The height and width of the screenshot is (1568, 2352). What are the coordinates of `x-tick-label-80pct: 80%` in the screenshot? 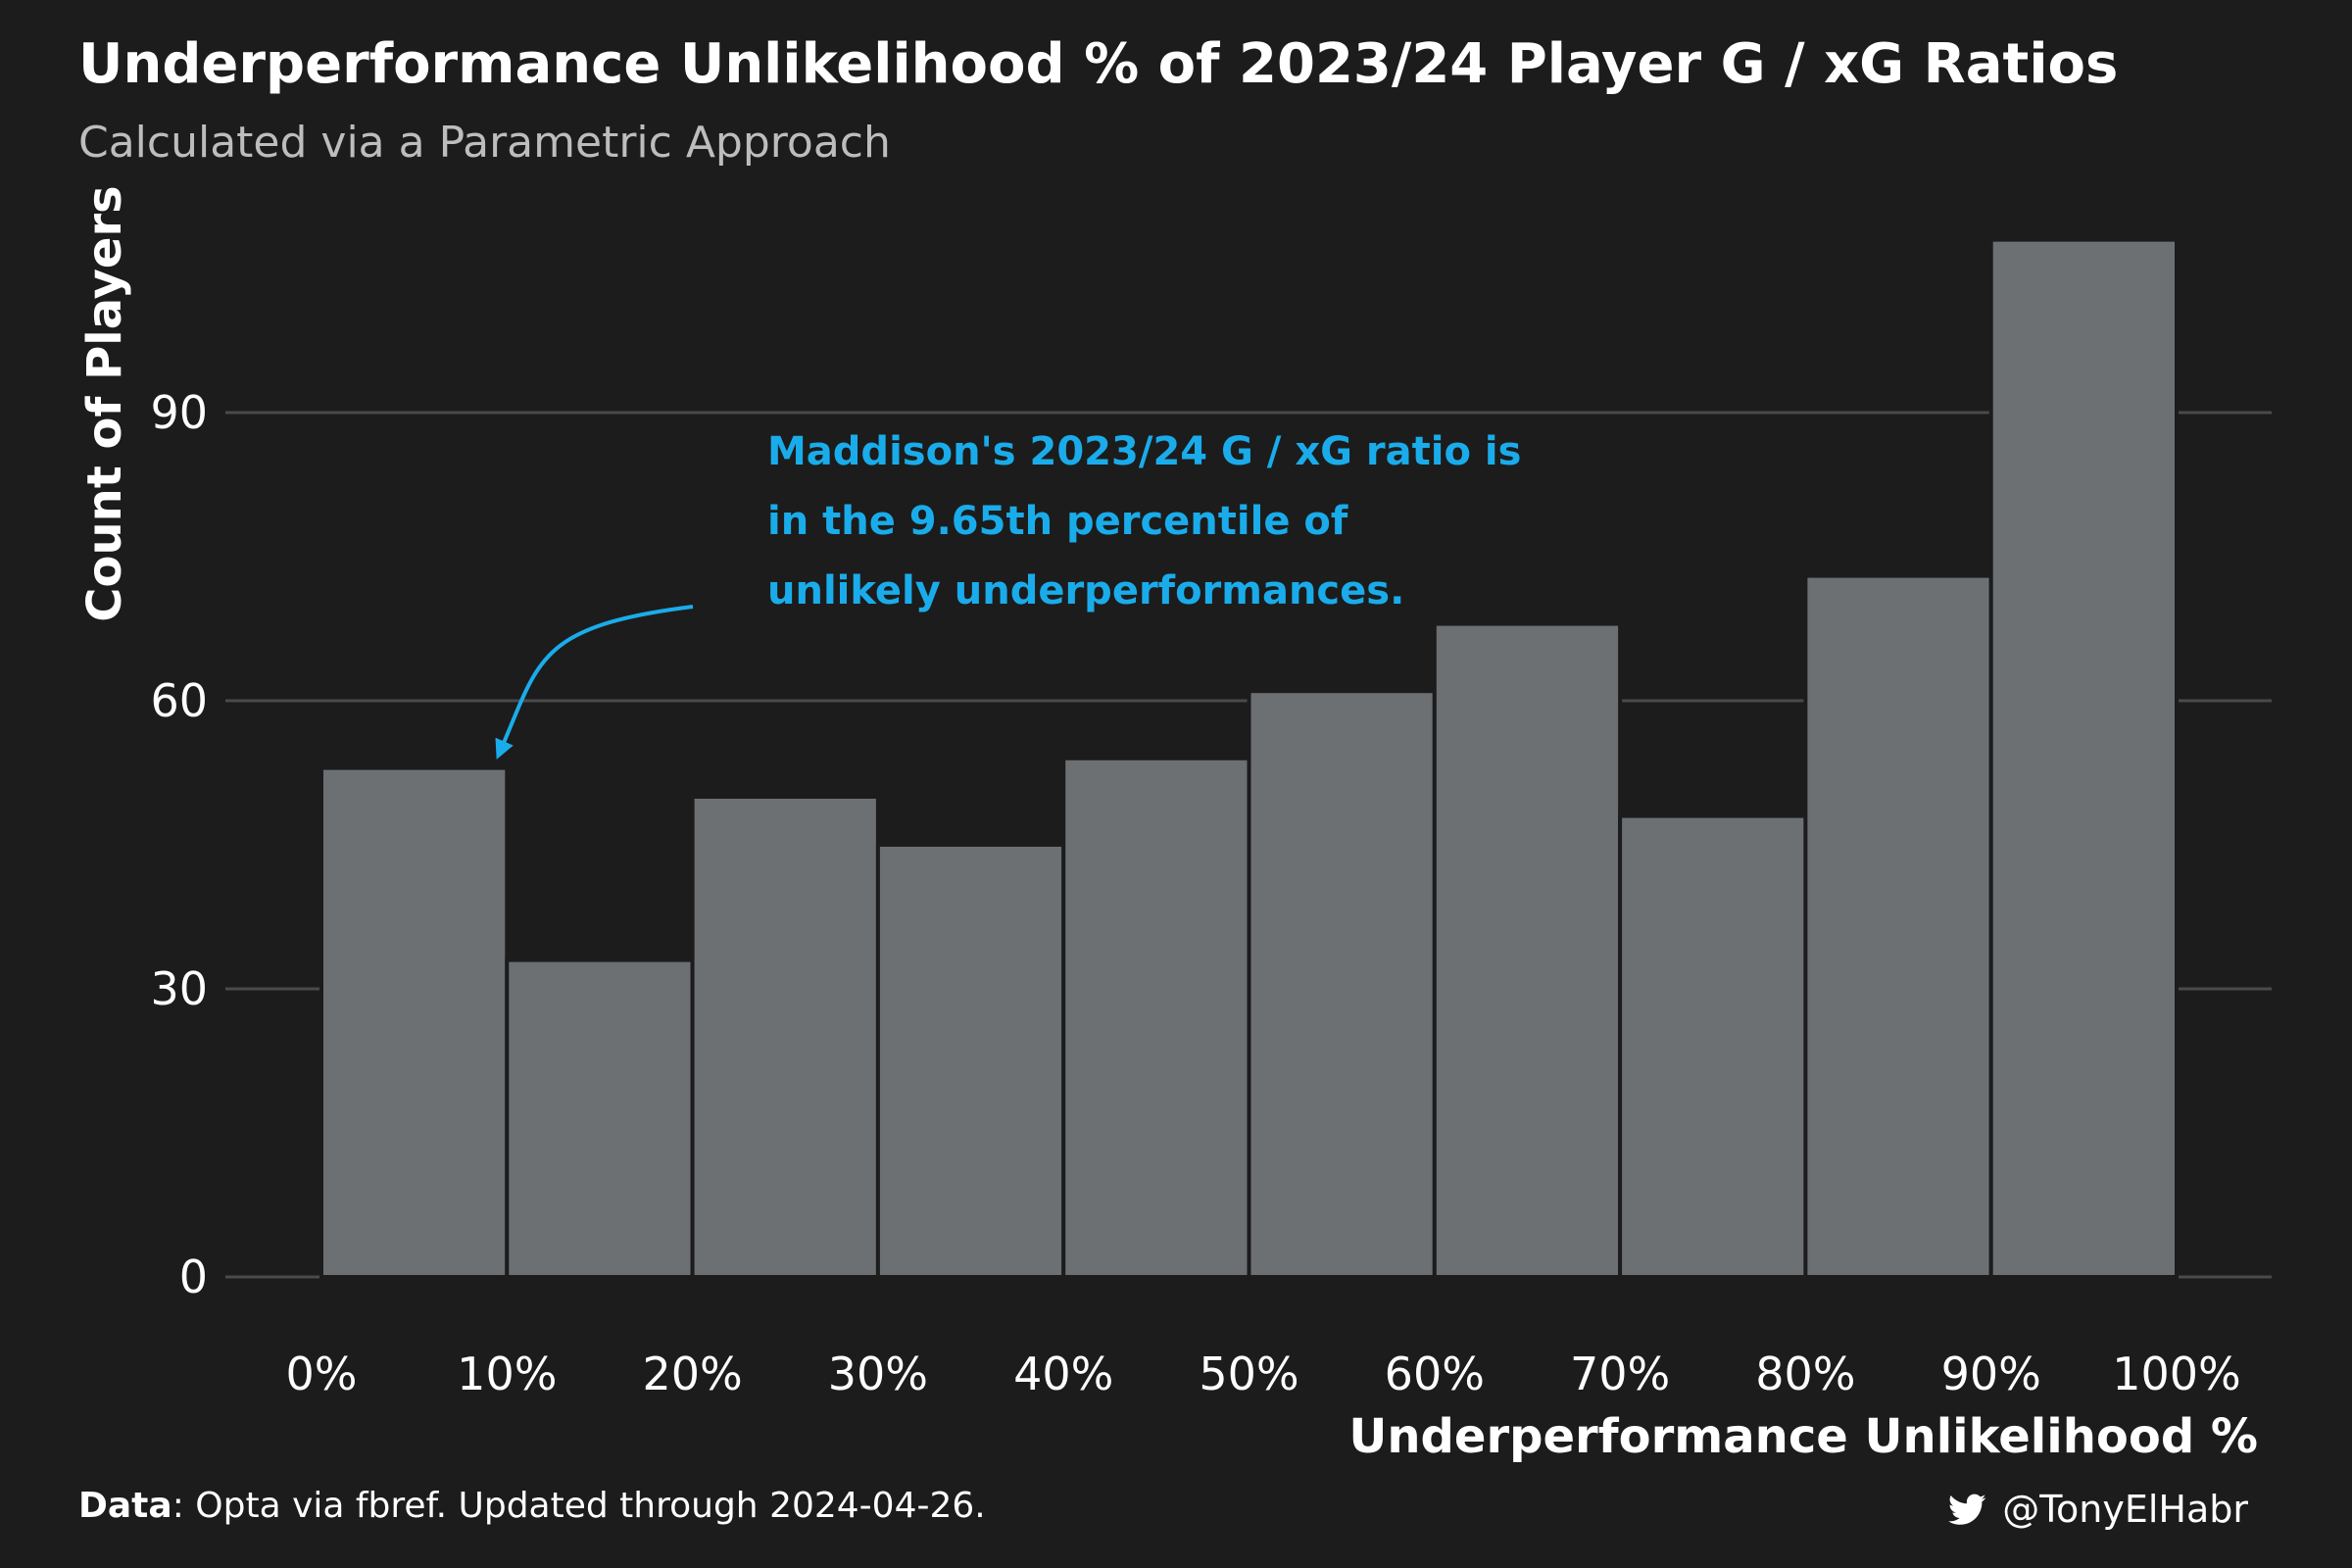 It's located at (1805, 1374).